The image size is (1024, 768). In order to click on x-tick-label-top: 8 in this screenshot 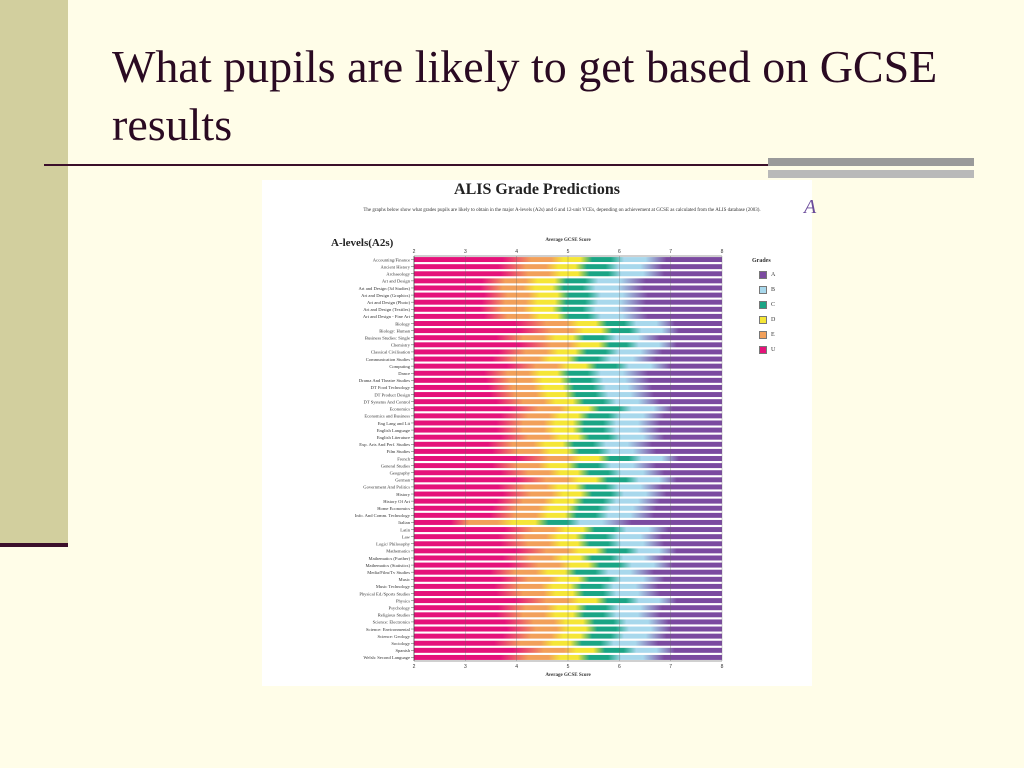, I will do `click(722, 252)`.